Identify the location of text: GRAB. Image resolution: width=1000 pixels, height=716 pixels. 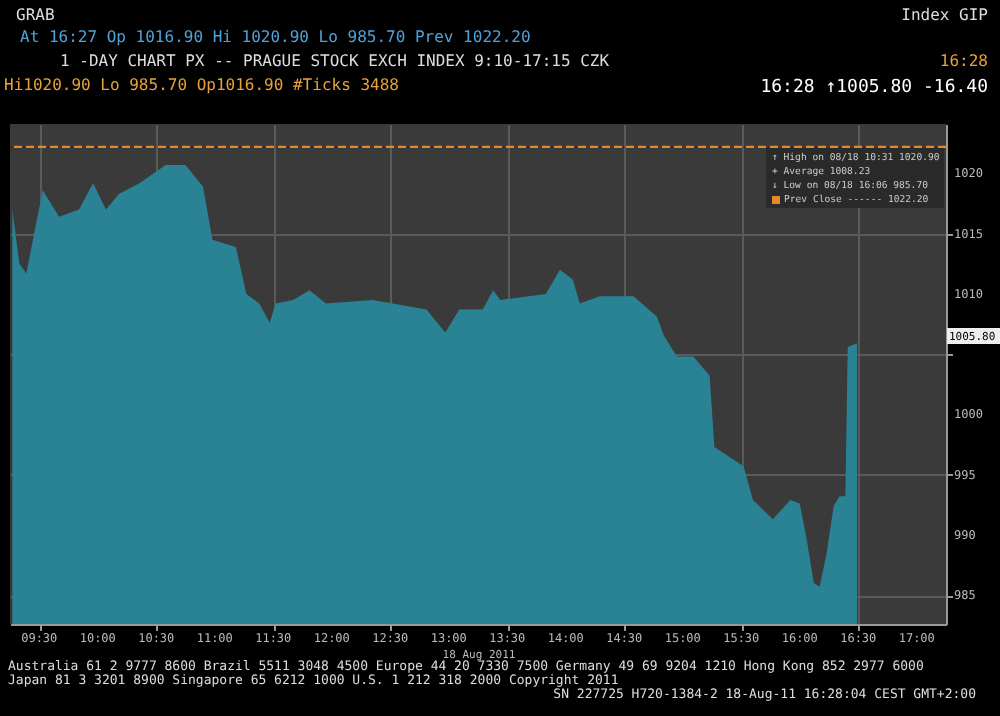
(35, 15).